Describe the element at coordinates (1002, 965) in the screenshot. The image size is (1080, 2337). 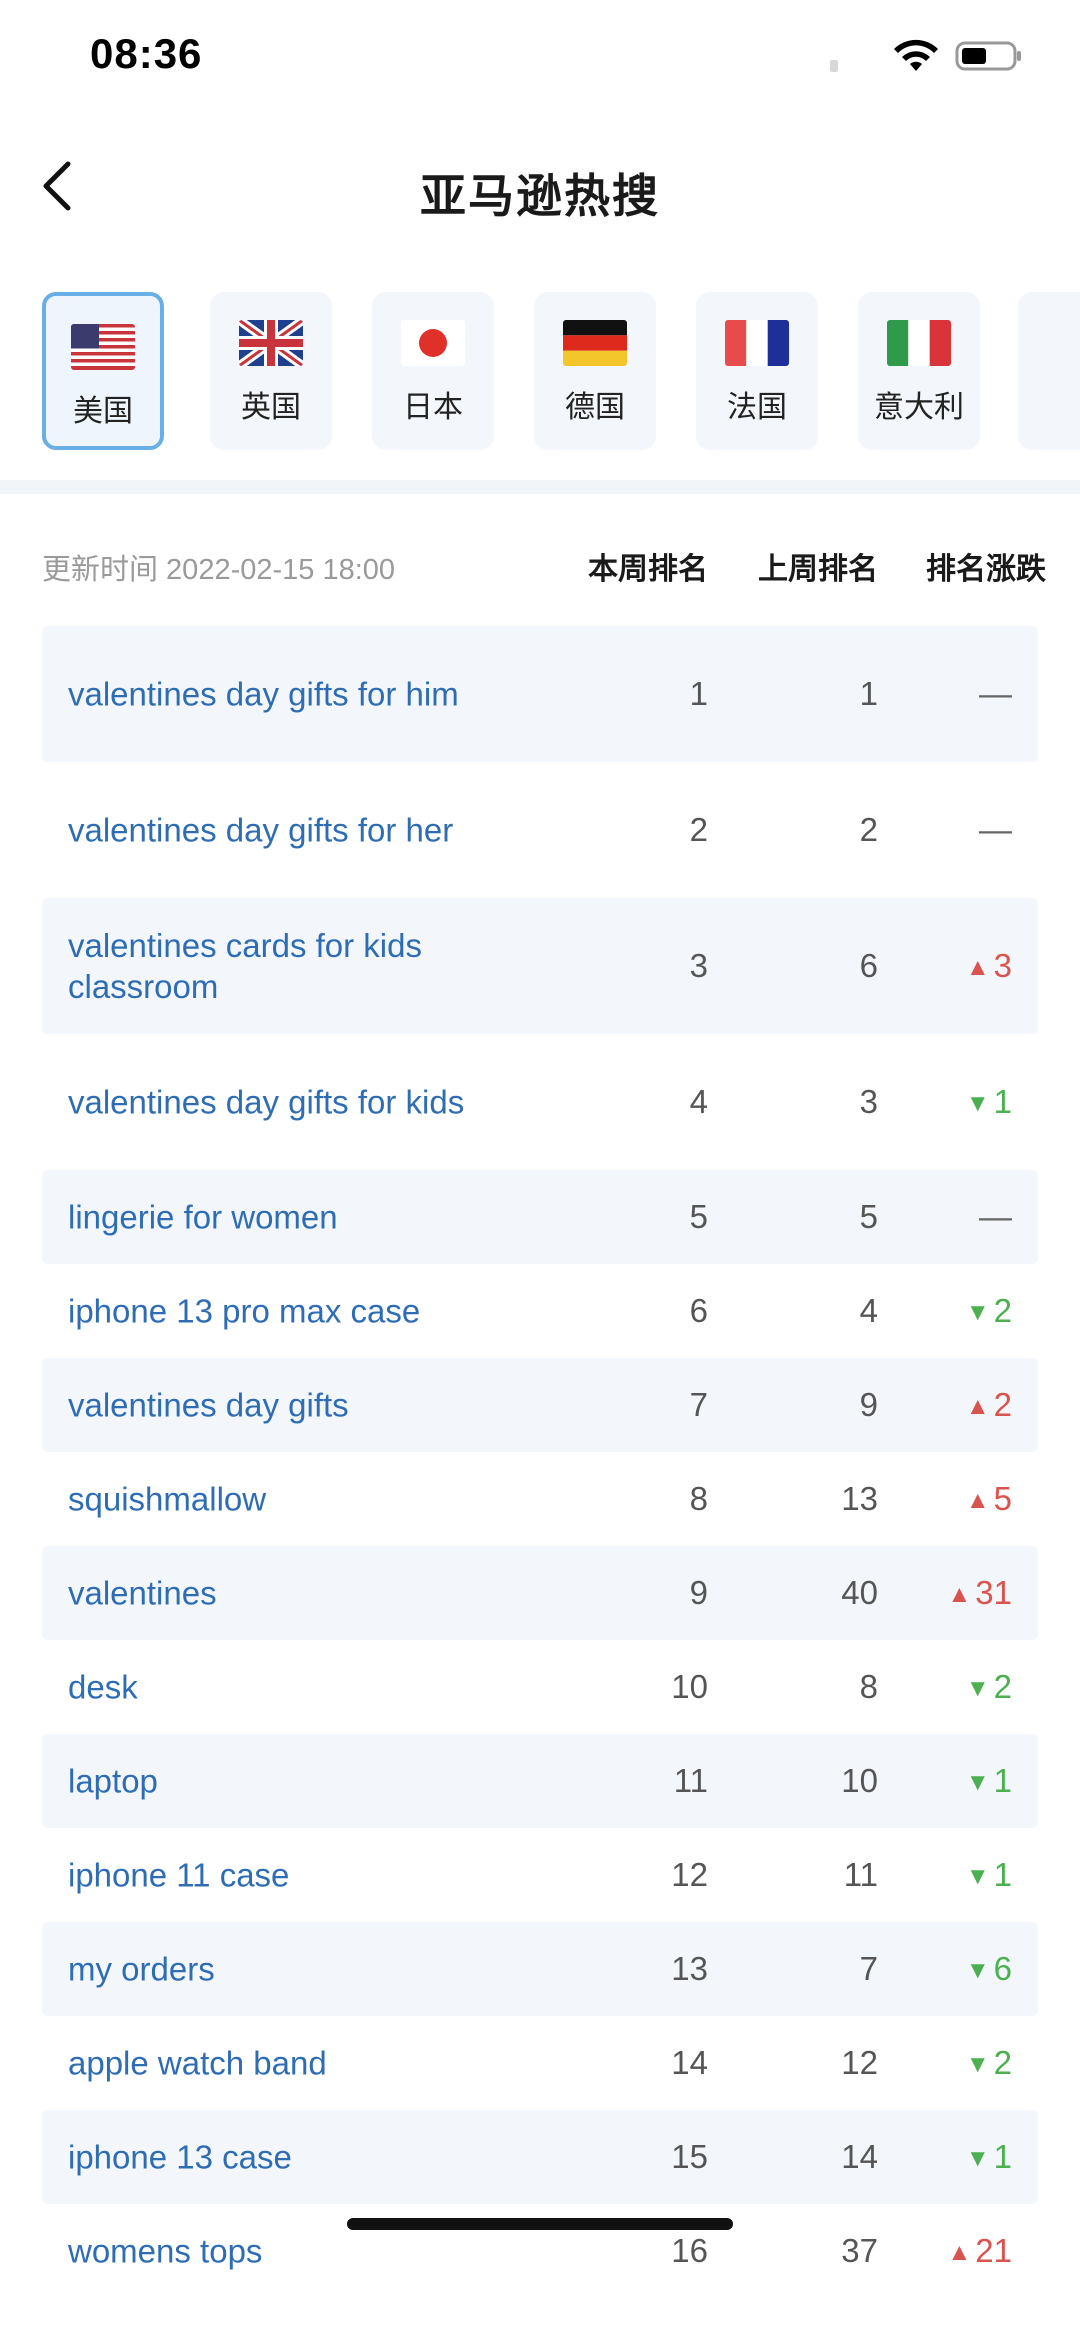
I see `rank-change-value: 3` at that location.